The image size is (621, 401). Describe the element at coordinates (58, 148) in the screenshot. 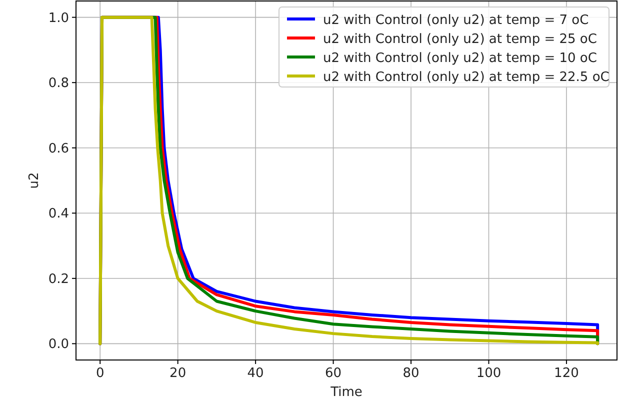

I see `y-tick-label: 0.6` at that location.